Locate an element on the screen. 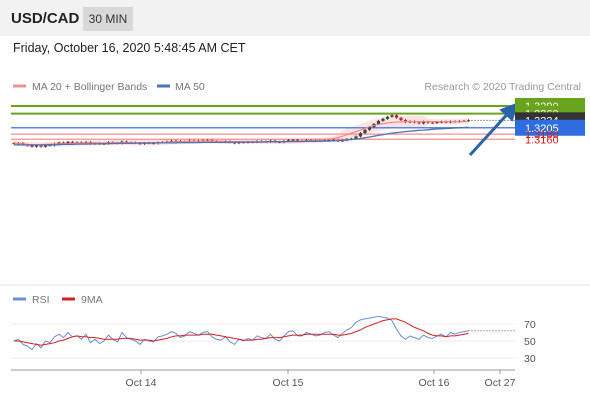 The height and width of the screenshot is (400, 590). legend-ma20-label: MA 20 + Bollinger Bands is located at coordinates (89, 87).